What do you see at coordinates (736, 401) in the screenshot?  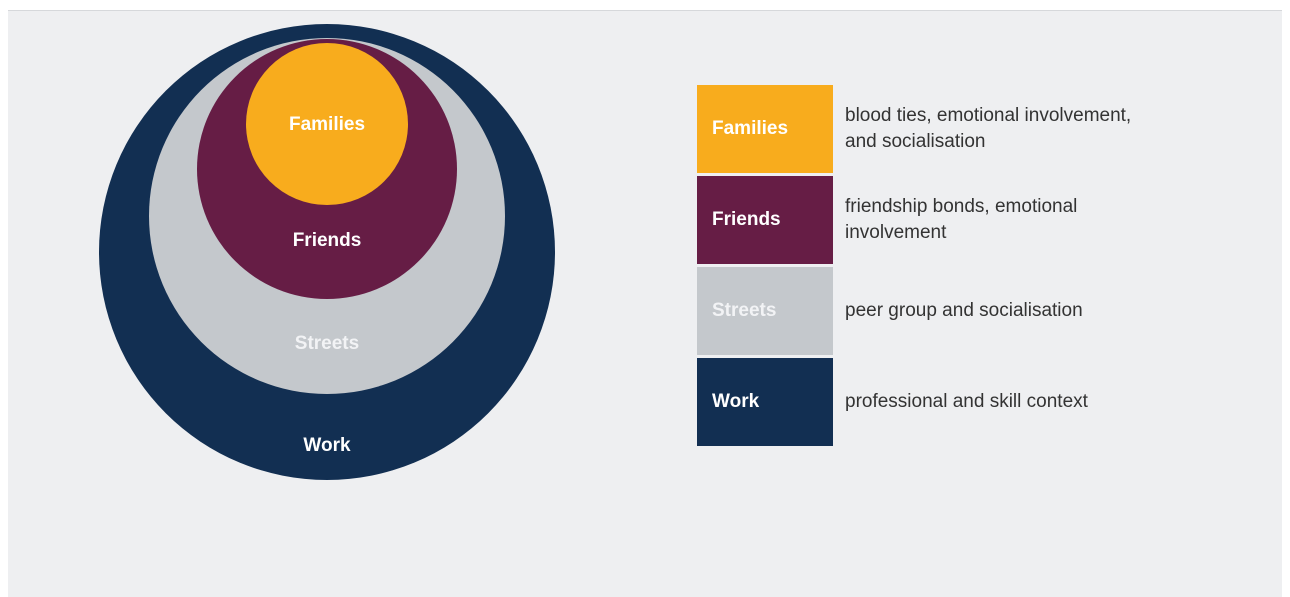 I see `legend-label: Work` at bounding box center [736, 401].